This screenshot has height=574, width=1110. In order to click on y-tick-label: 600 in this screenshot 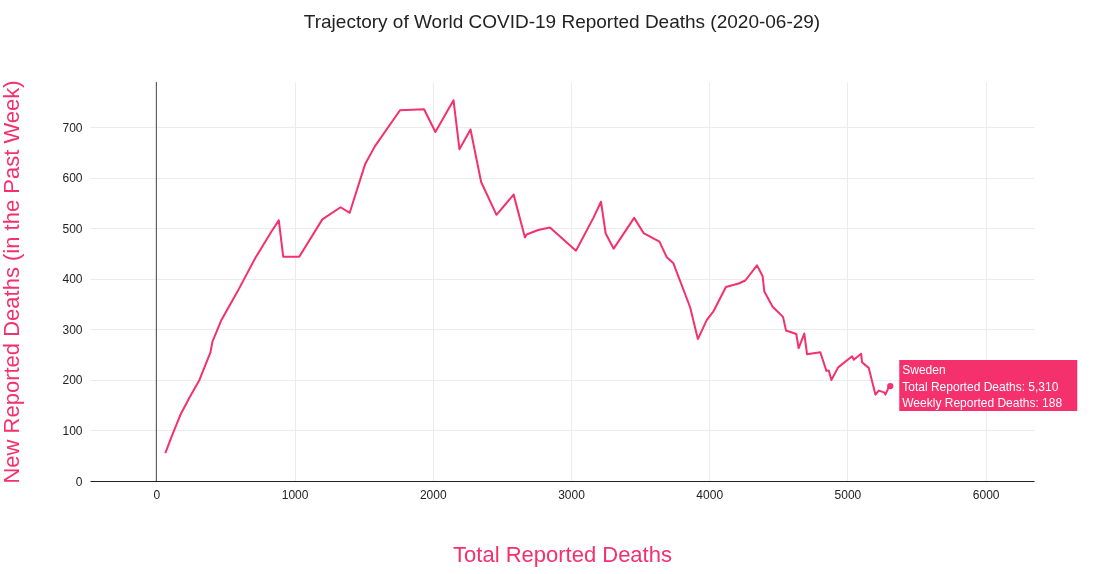, I will do `click(72, 178)`.